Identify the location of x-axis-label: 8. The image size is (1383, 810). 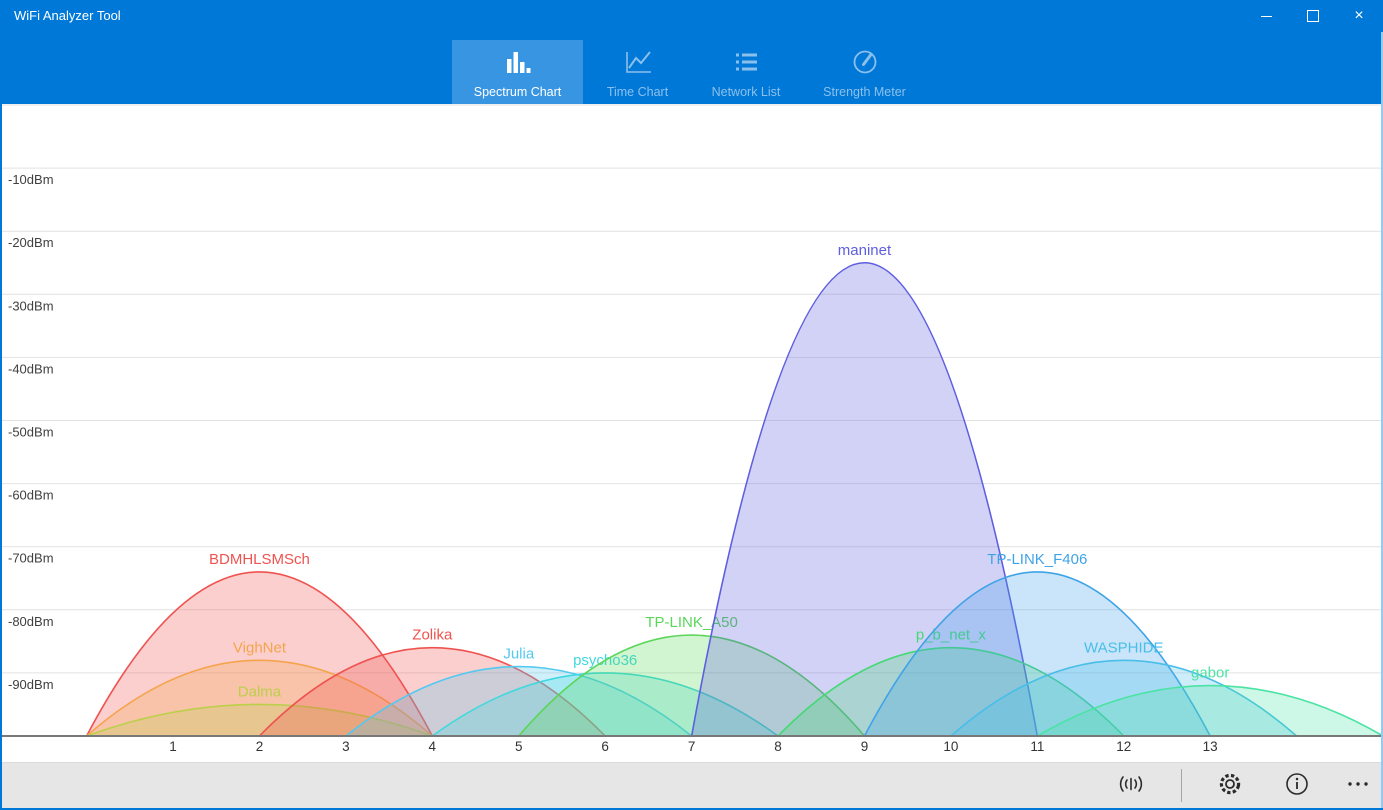
(778, 746).